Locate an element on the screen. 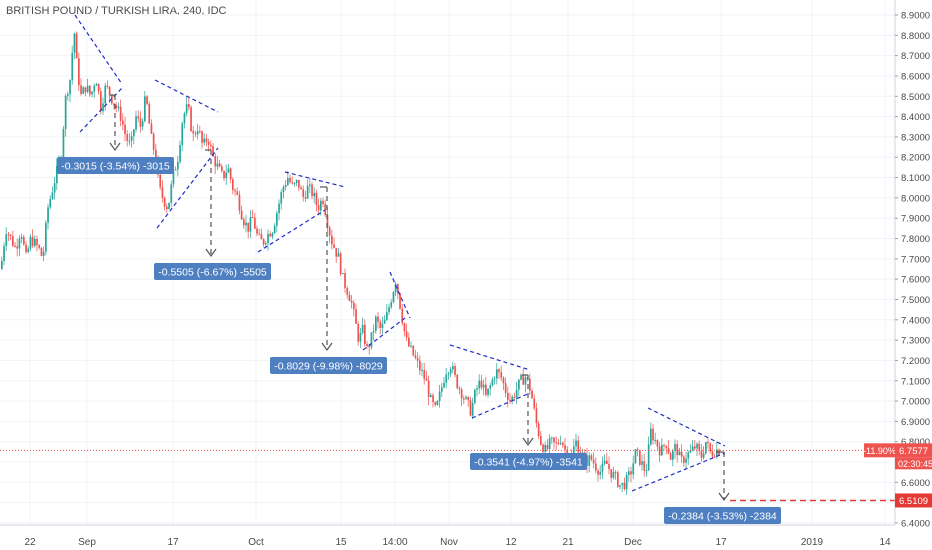 The image size is (932, 550). current-price-badge: 6.7577 is located at coordinates (913, 451).